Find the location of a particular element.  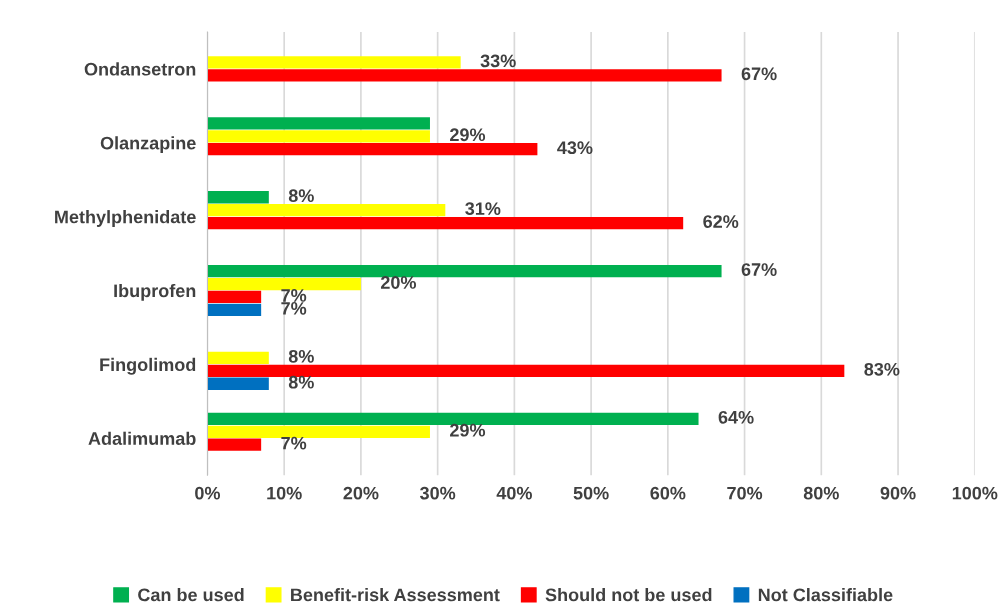

x-tick-label: 30% is located at coordinates (437, 493).